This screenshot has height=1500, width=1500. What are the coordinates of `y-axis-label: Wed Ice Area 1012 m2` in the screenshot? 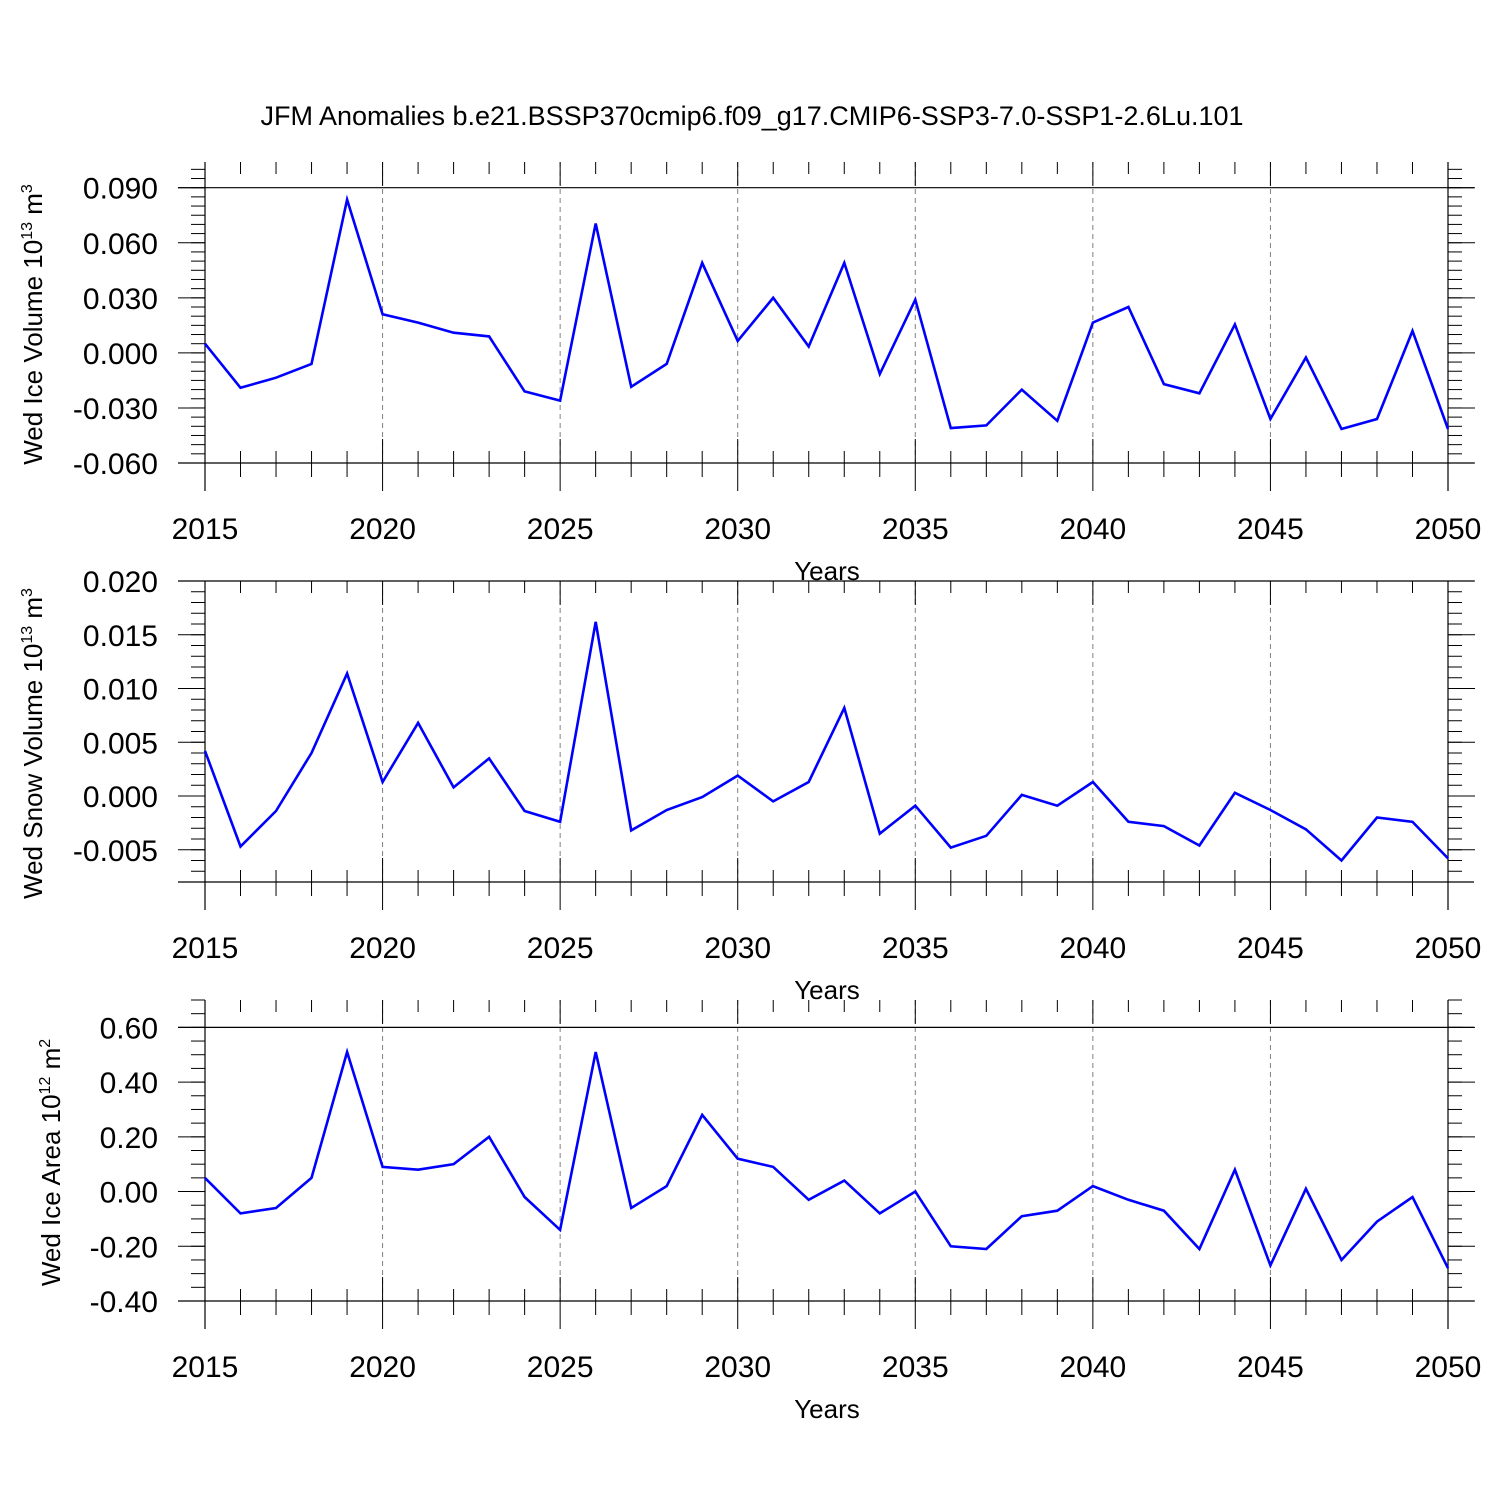 It's located at (51, 1162).